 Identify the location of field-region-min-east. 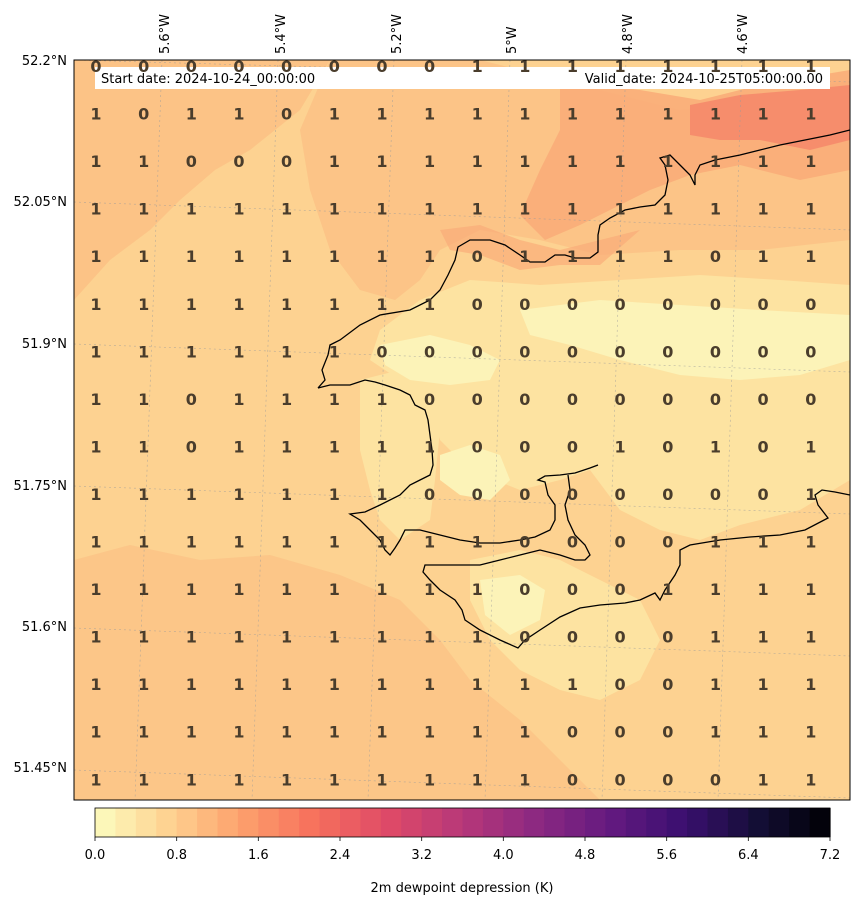
(685, 340).